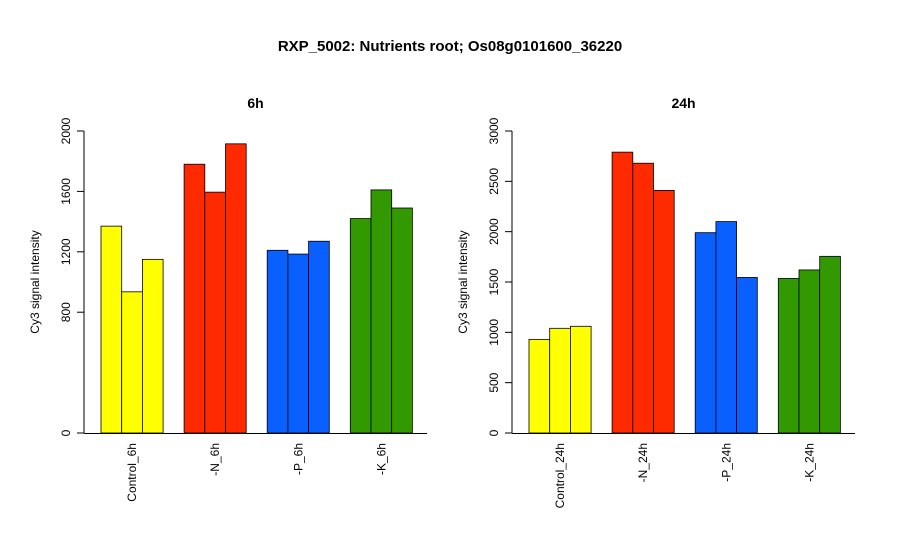 The height and width of the screenshot is (550, 900). I want to click on x-category-label: -N_6h, so click(215, 459).